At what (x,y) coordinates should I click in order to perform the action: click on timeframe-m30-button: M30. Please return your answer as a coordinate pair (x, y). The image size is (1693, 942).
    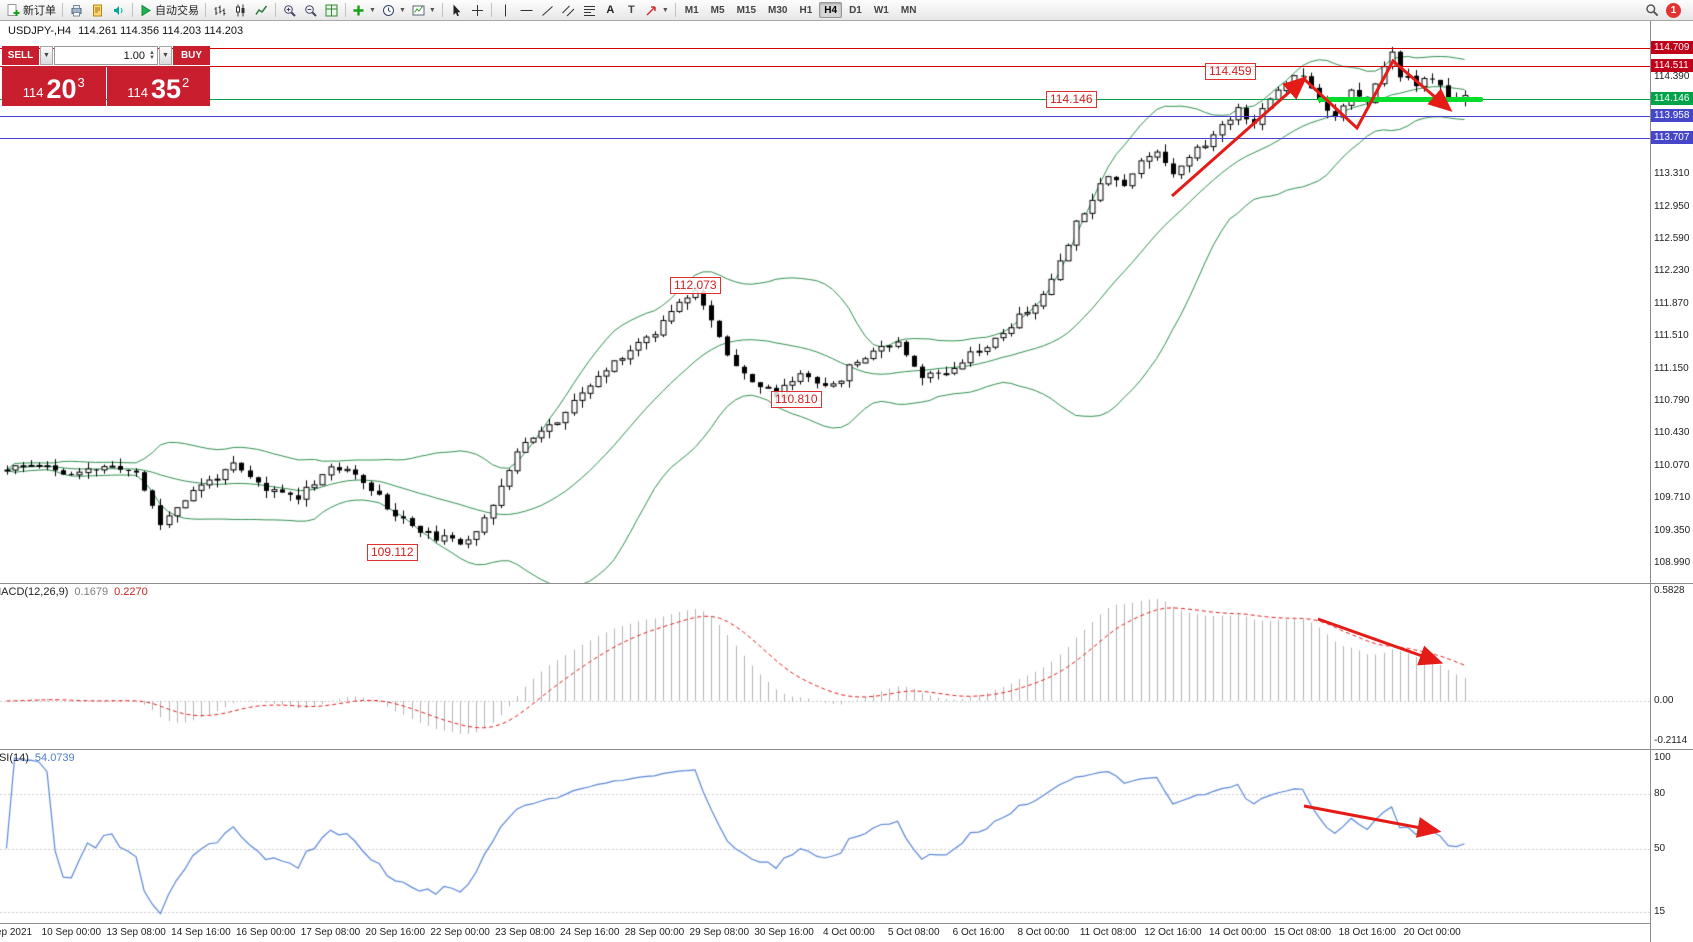
    Looking at the image, I should click on (778, 10).